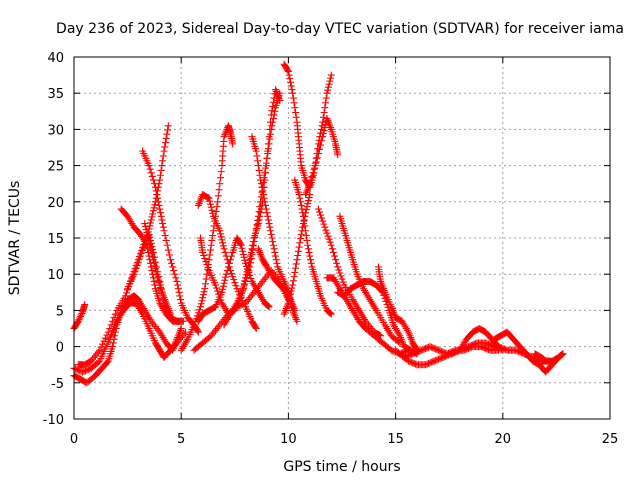 This screenshot has width=640, height=480. I want to click on x-tick-label: 0, so click(74, 439).